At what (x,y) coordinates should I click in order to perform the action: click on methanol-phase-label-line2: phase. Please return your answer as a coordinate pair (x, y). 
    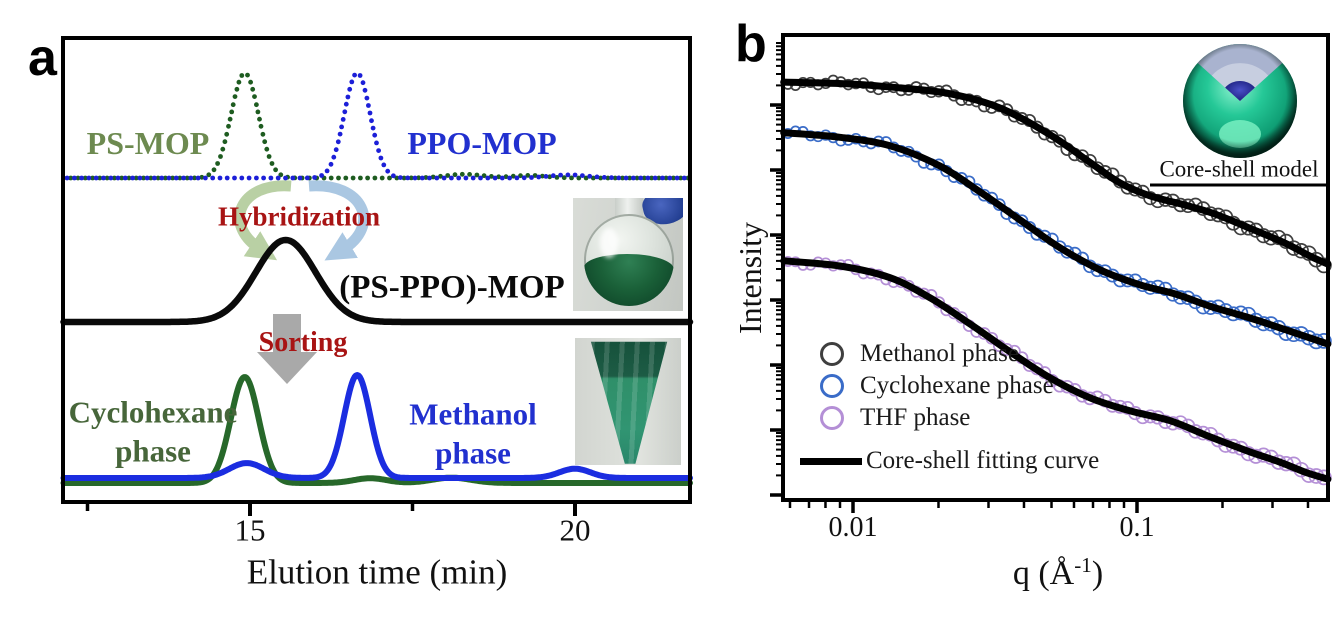
    Looking at the image, I should click on (473, 453).